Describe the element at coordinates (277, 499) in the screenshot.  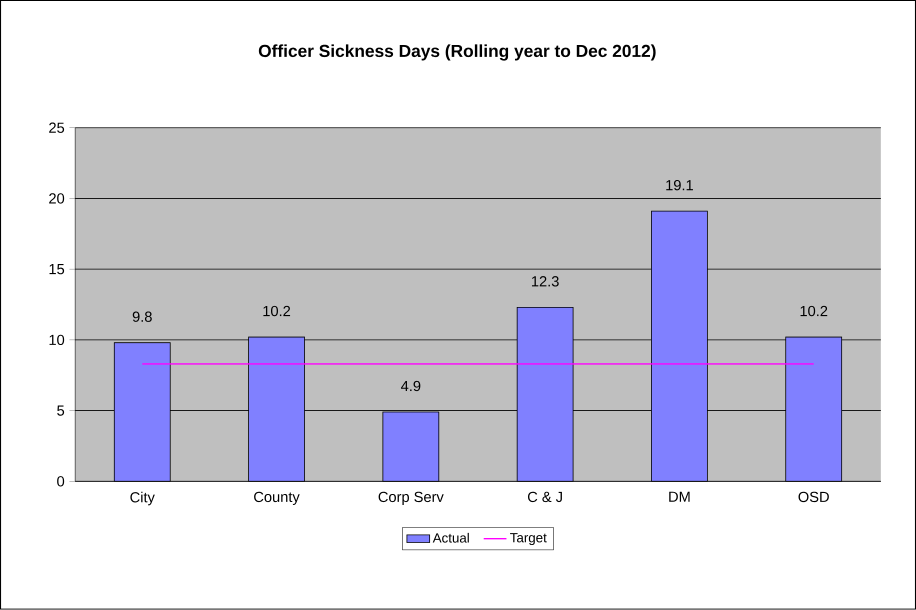
I see `x-tick-label: County` at that location.